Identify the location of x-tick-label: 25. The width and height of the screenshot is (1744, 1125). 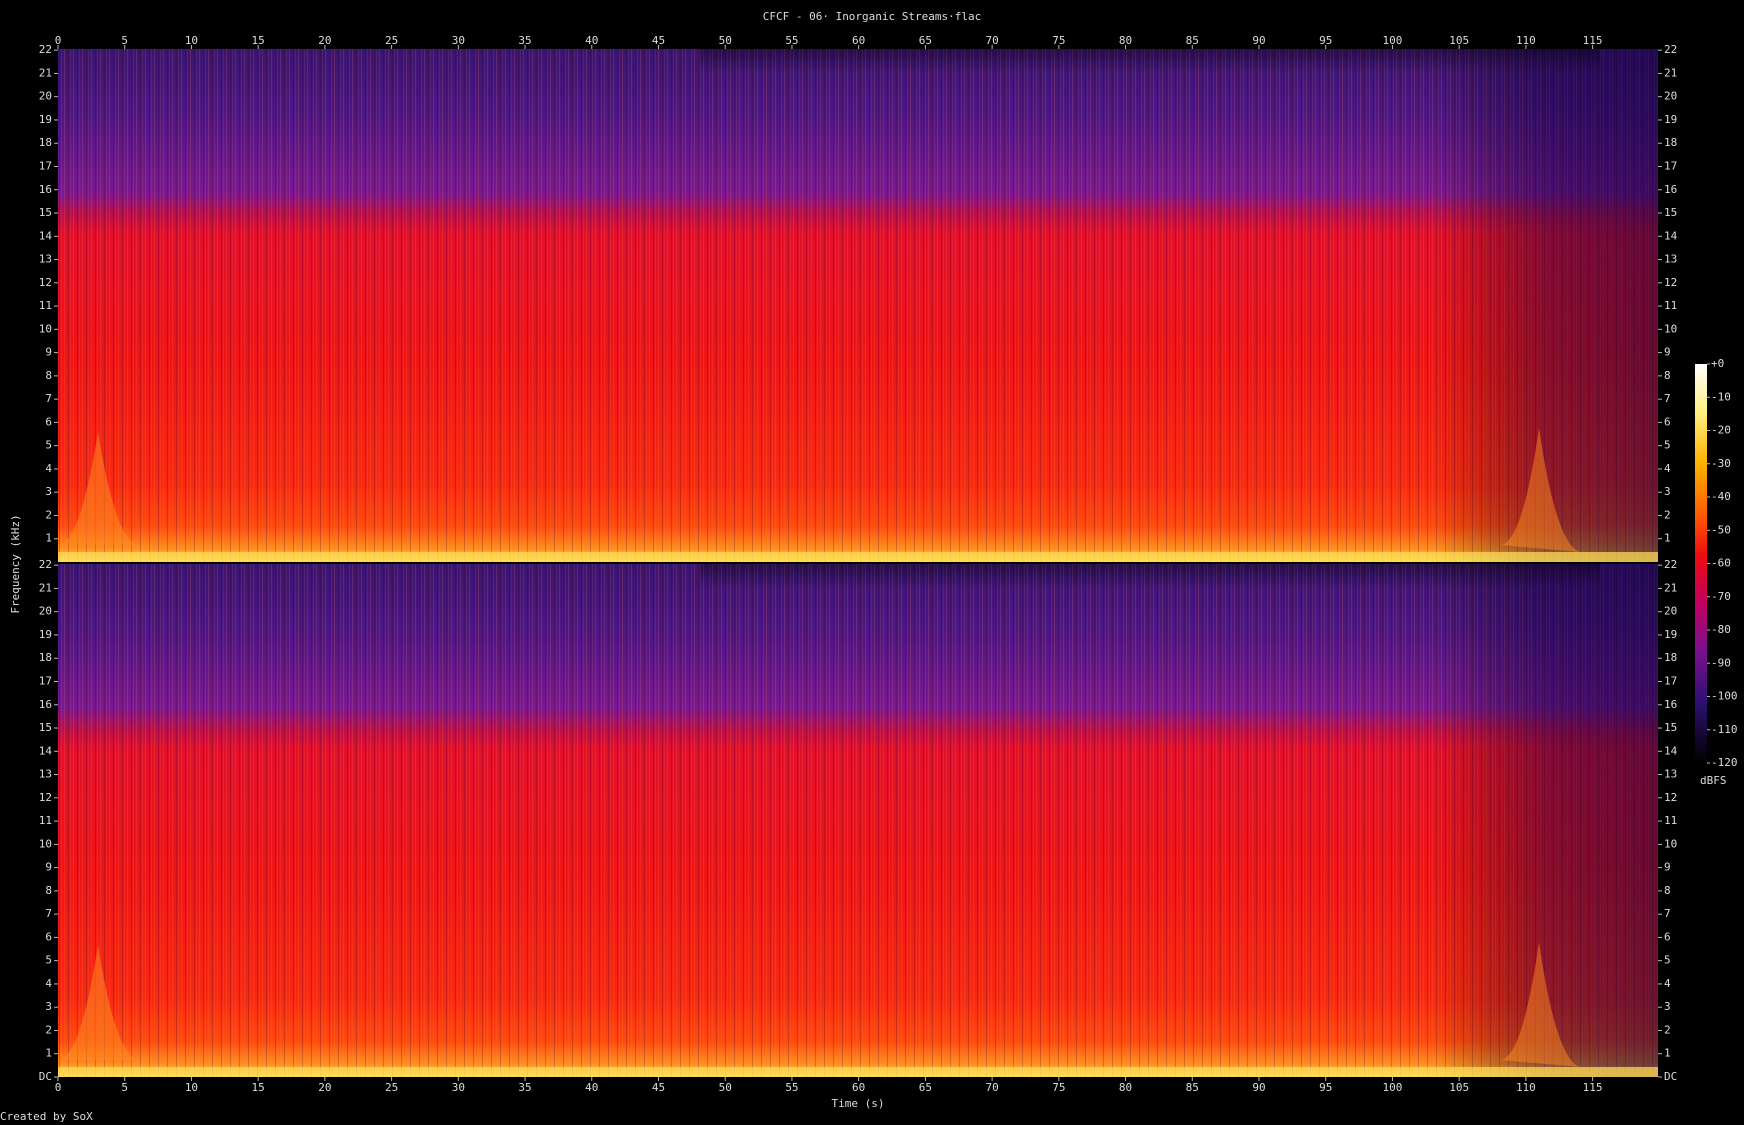
(391, 1087).